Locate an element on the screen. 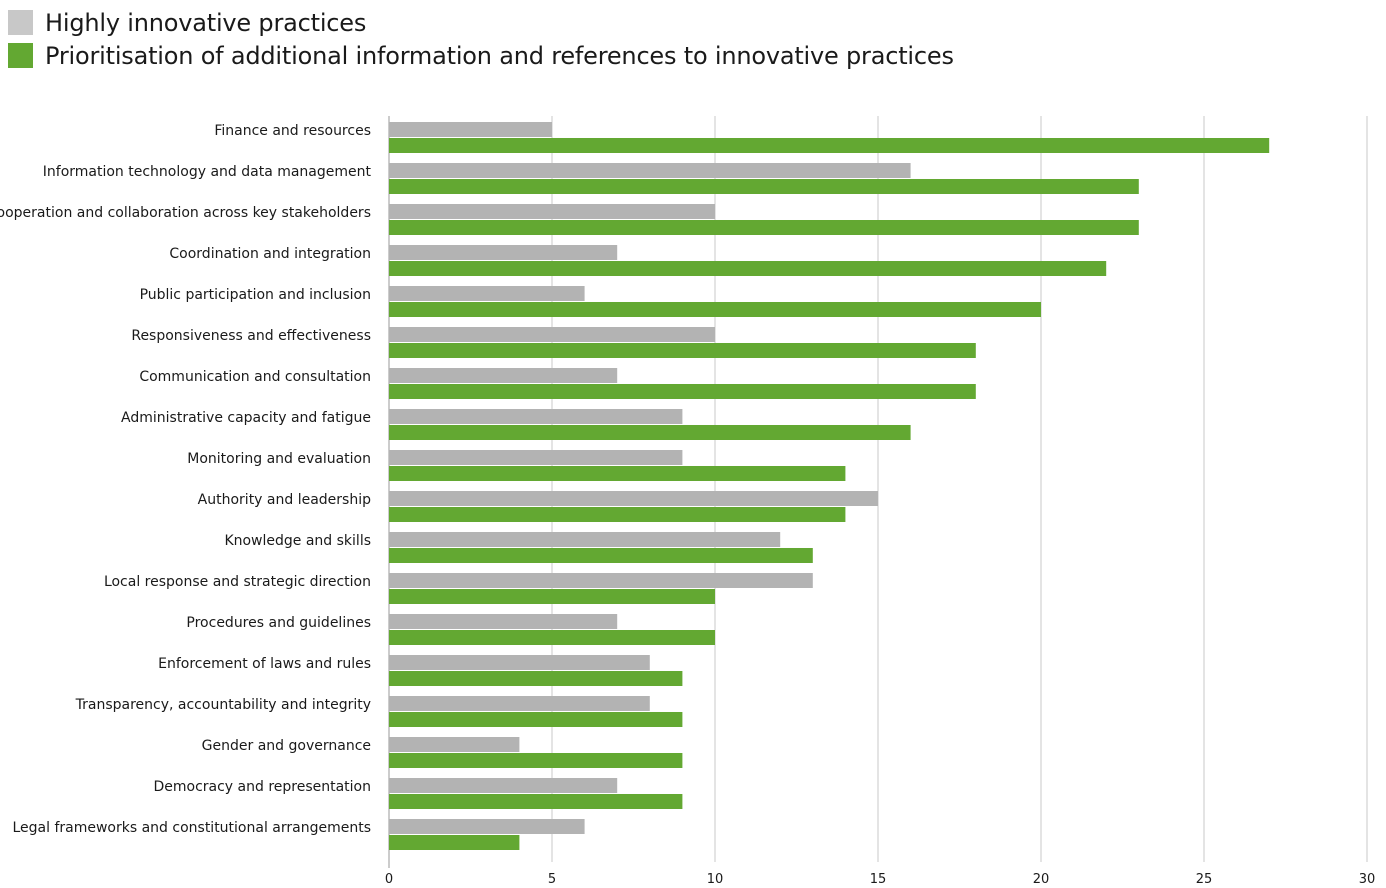 This screenshot has height=888, width=1386. x-tick-label: 20 is located at coordinates (1041, 879).